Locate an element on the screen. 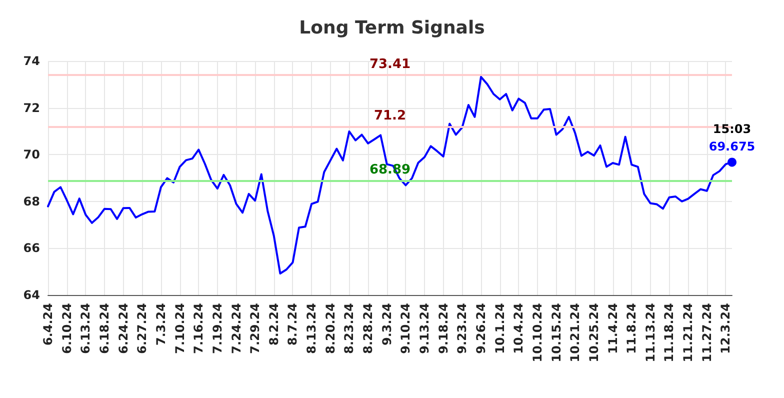 This screenshot has height=398, width=784. x-tick-label: 6.10.24 is located at coordinates (67, 328).